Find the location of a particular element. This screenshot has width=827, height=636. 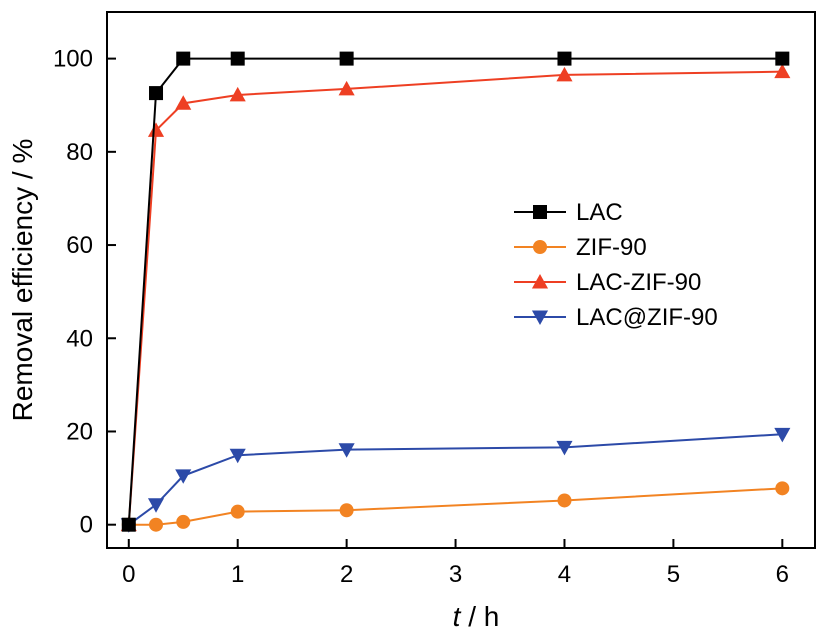

x-tick-label: 0 is located at coordinates (128, 574).